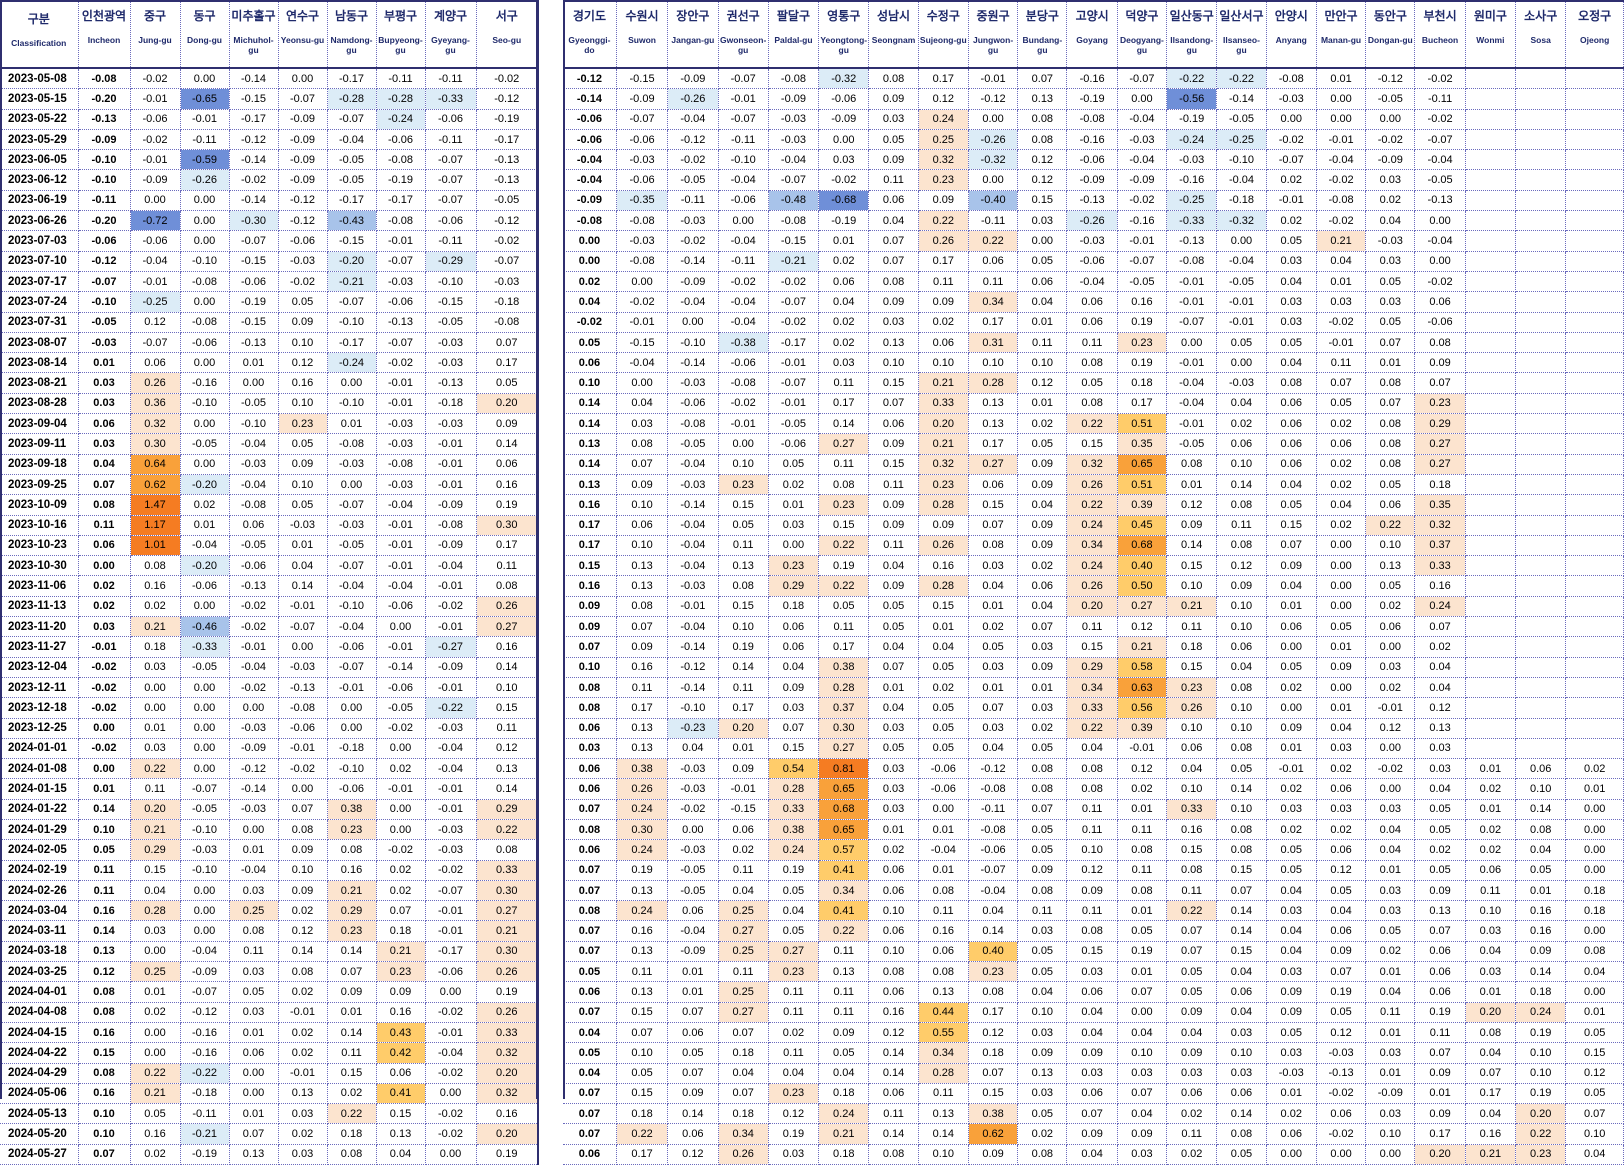 The width and height of the screenshot is (1624, 1165). I want to click on row-date: 2023-09-11, so click(39, 444).